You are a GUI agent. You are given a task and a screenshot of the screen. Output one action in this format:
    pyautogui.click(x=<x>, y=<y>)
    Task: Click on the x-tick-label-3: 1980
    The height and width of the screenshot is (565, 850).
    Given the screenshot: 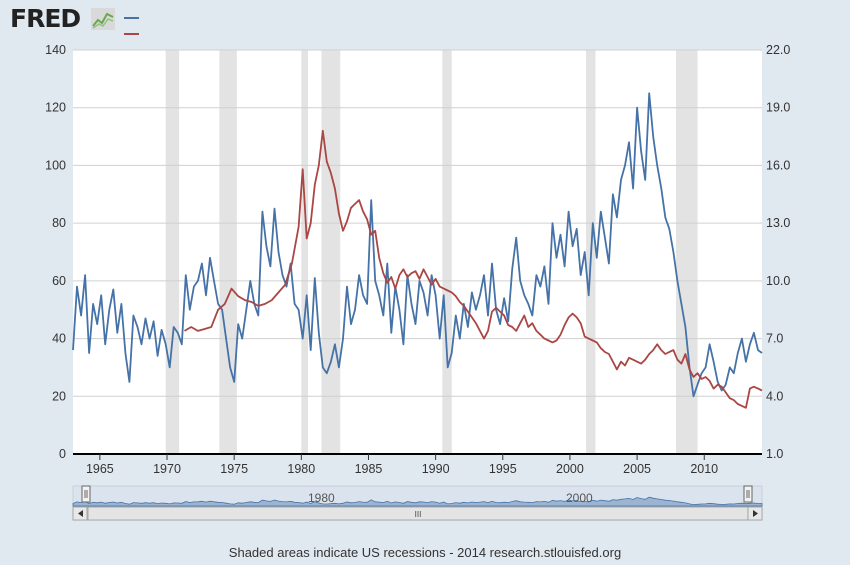 What is the action you would take?
    pyautogui.click(x=301, y=469)
    